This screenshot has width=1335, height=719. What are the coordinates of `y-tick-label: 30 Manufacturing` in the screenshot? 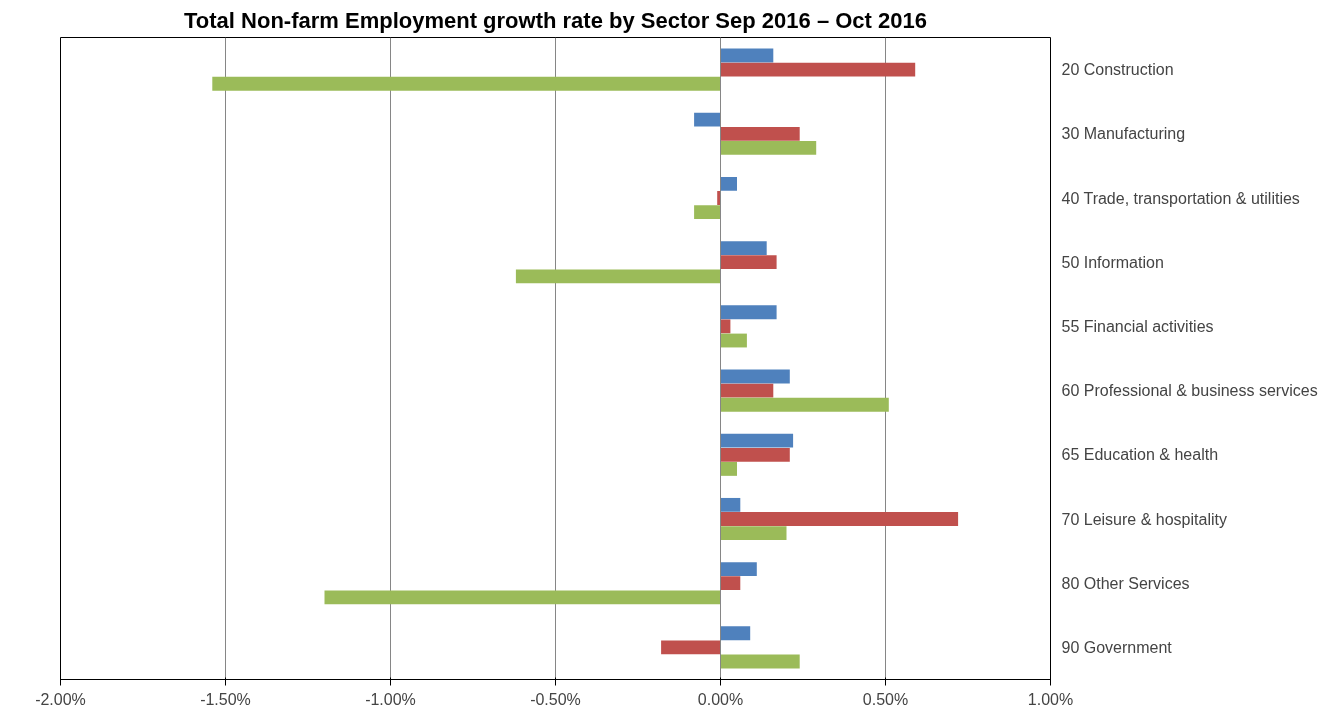 It's located at (1123, 134).